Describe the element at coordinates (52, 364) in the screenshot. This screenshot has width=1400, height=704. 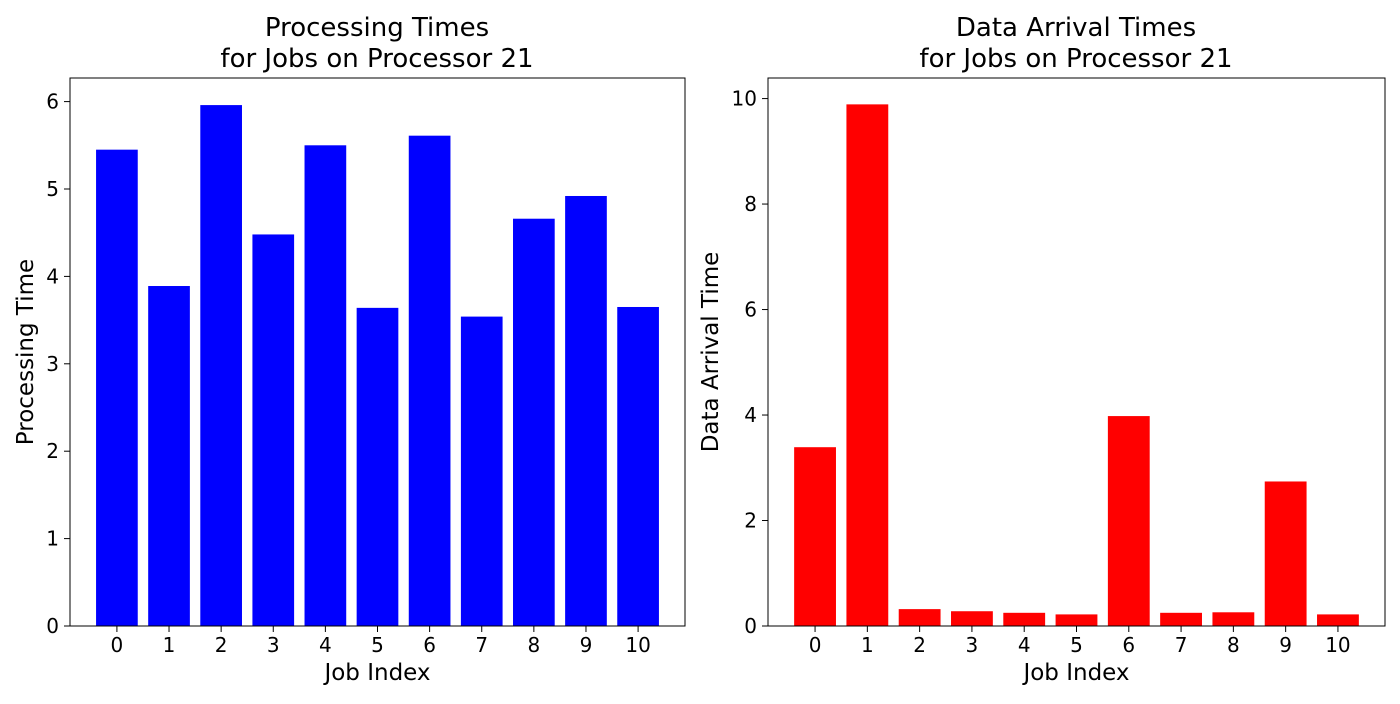
I see `y-tick-label: 3` at that location.